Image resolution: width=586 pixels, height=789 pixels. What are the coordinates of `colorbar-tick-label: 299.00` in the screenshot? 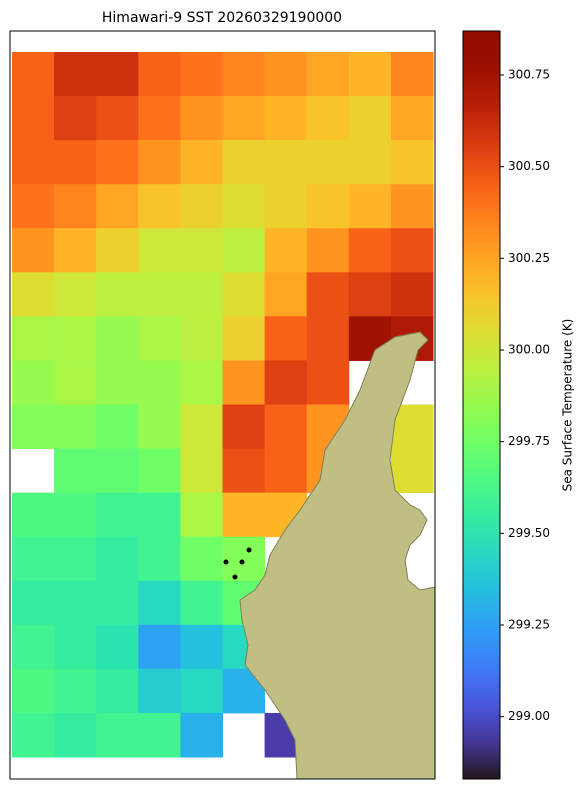 It's located at (529, 716).